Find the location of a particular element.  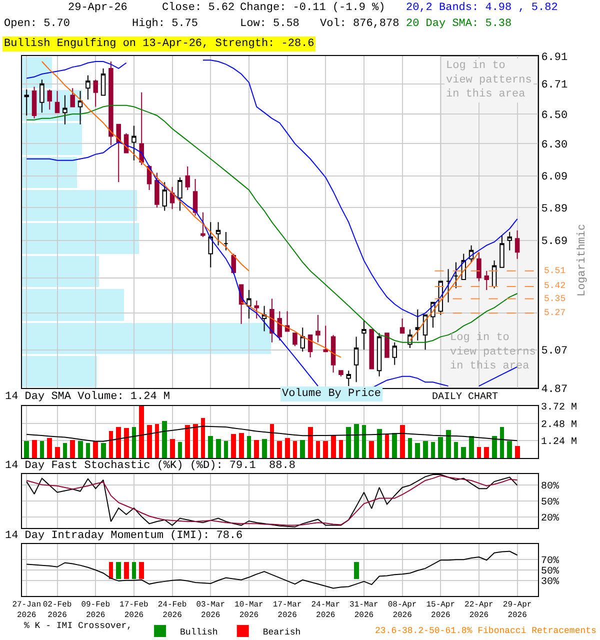

legend-title: % K - IMI Crossover, is located at coordinates (78, 626).